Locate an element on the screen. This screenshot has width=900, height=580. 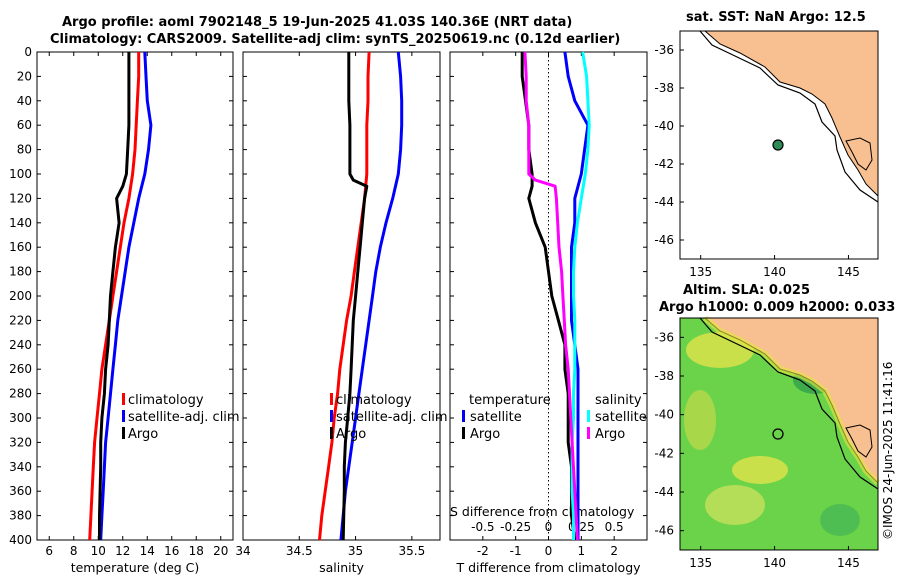
y-tick-label: 60 is located at coordinates (24, 125).